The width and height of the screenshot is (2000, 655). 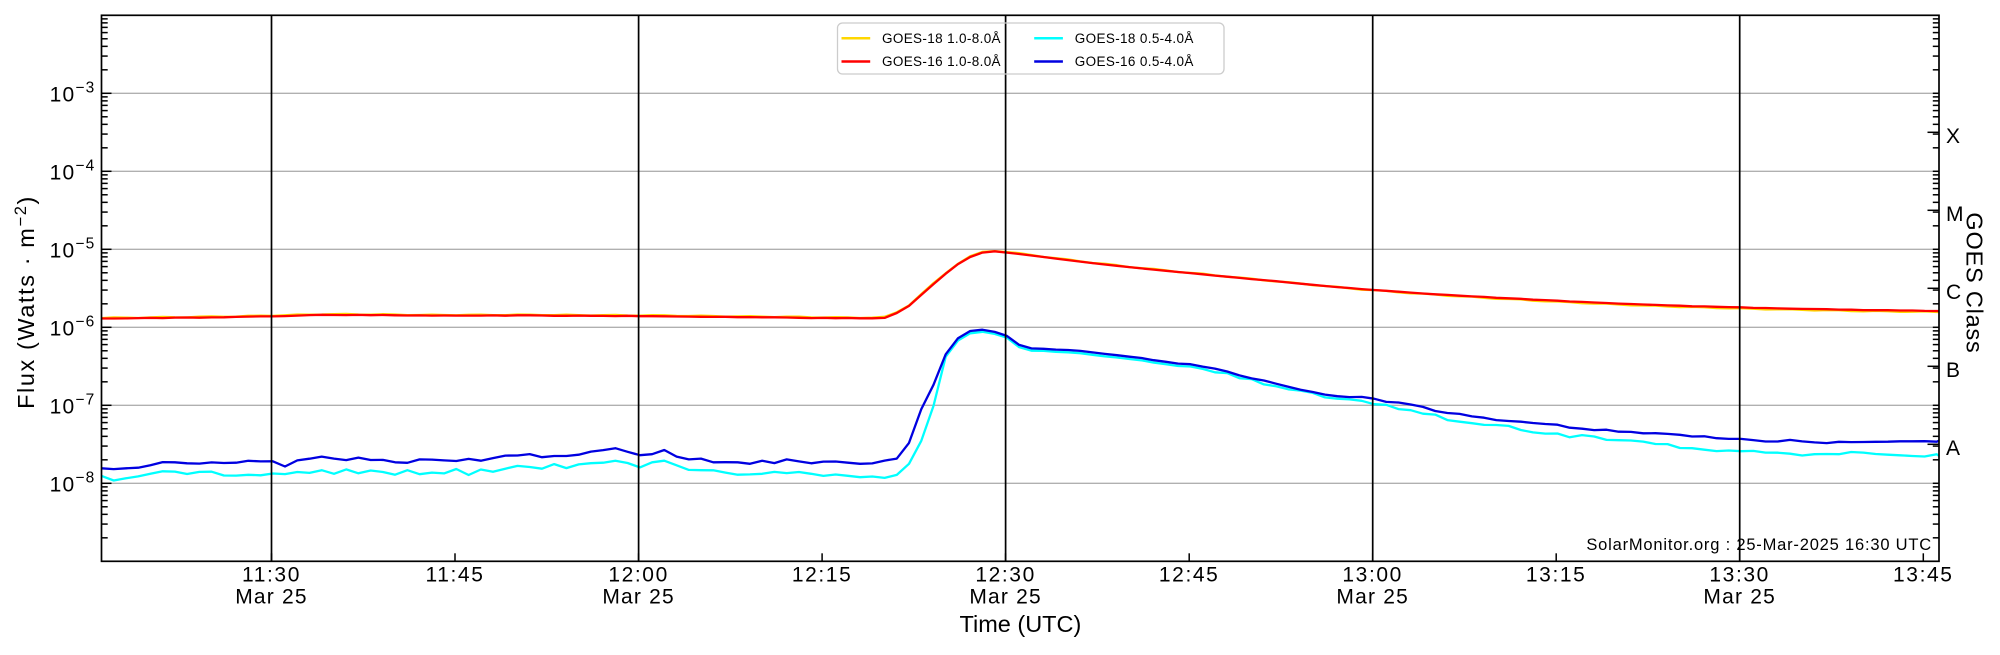 I want to click on svg-text: GOES-18 1.0-8.0Å, so click(x=941, y=38).